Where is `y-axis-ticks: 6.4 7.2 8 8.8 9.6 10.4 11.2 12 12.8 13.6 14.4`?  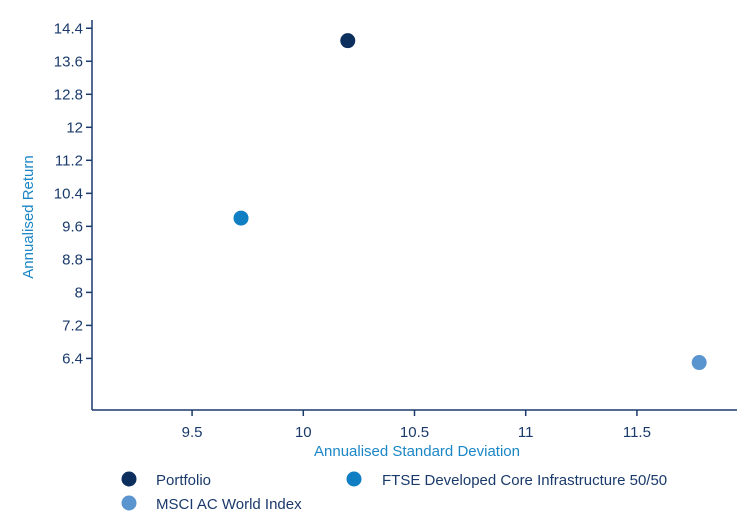 y-axis-ticks: 6.4 7.2 8 8.8 9.6 10.4 11.2 12 12.8 13.6 14.4 is located at coordinates (73, 193).